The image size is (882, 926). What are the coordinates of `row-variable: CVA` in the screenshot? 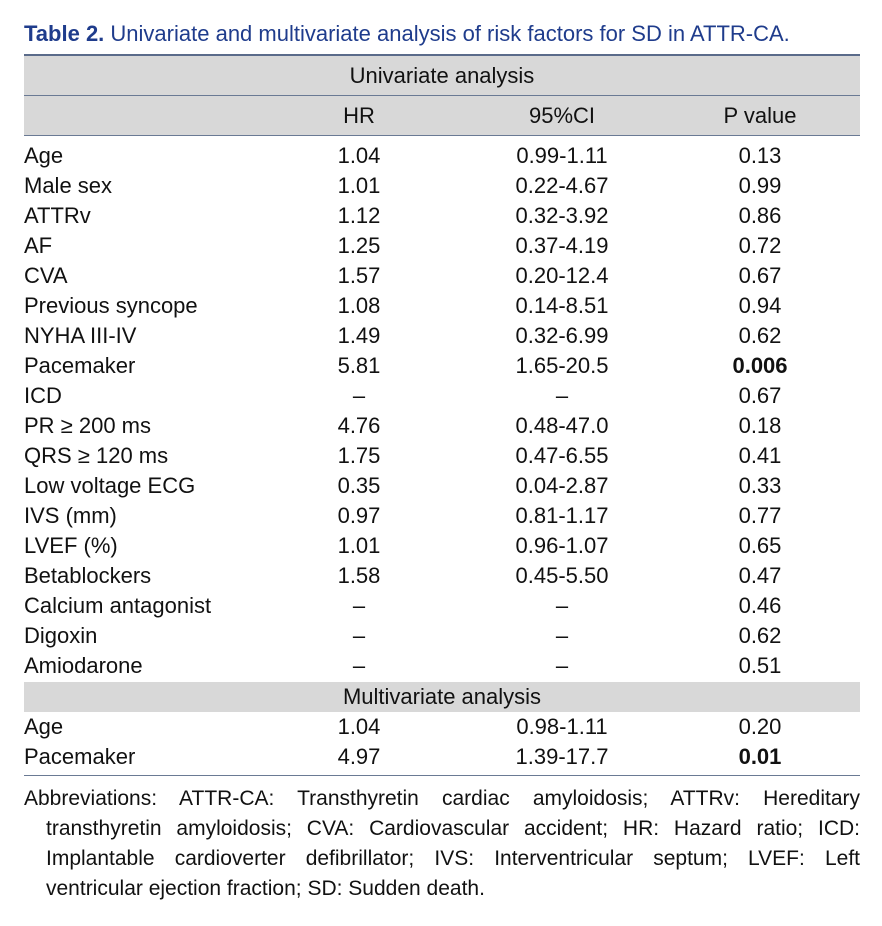 It's located at (46, 275).